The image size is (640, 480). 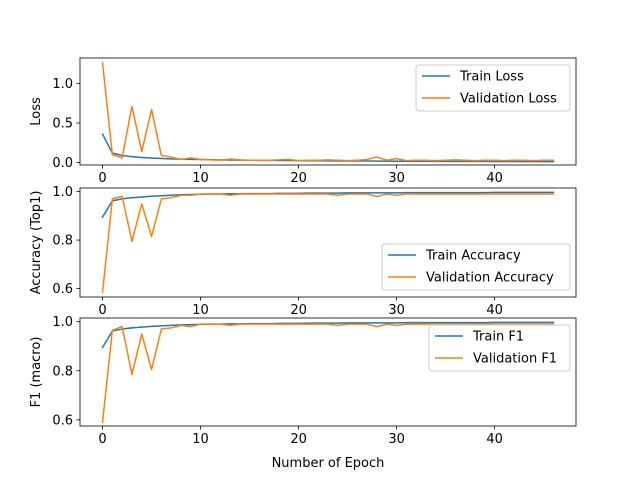 What do you see at coordinates (473, 256) in the screenshot?
I see `legend-label: Train Accuracy` at bounding box center [473, 256].